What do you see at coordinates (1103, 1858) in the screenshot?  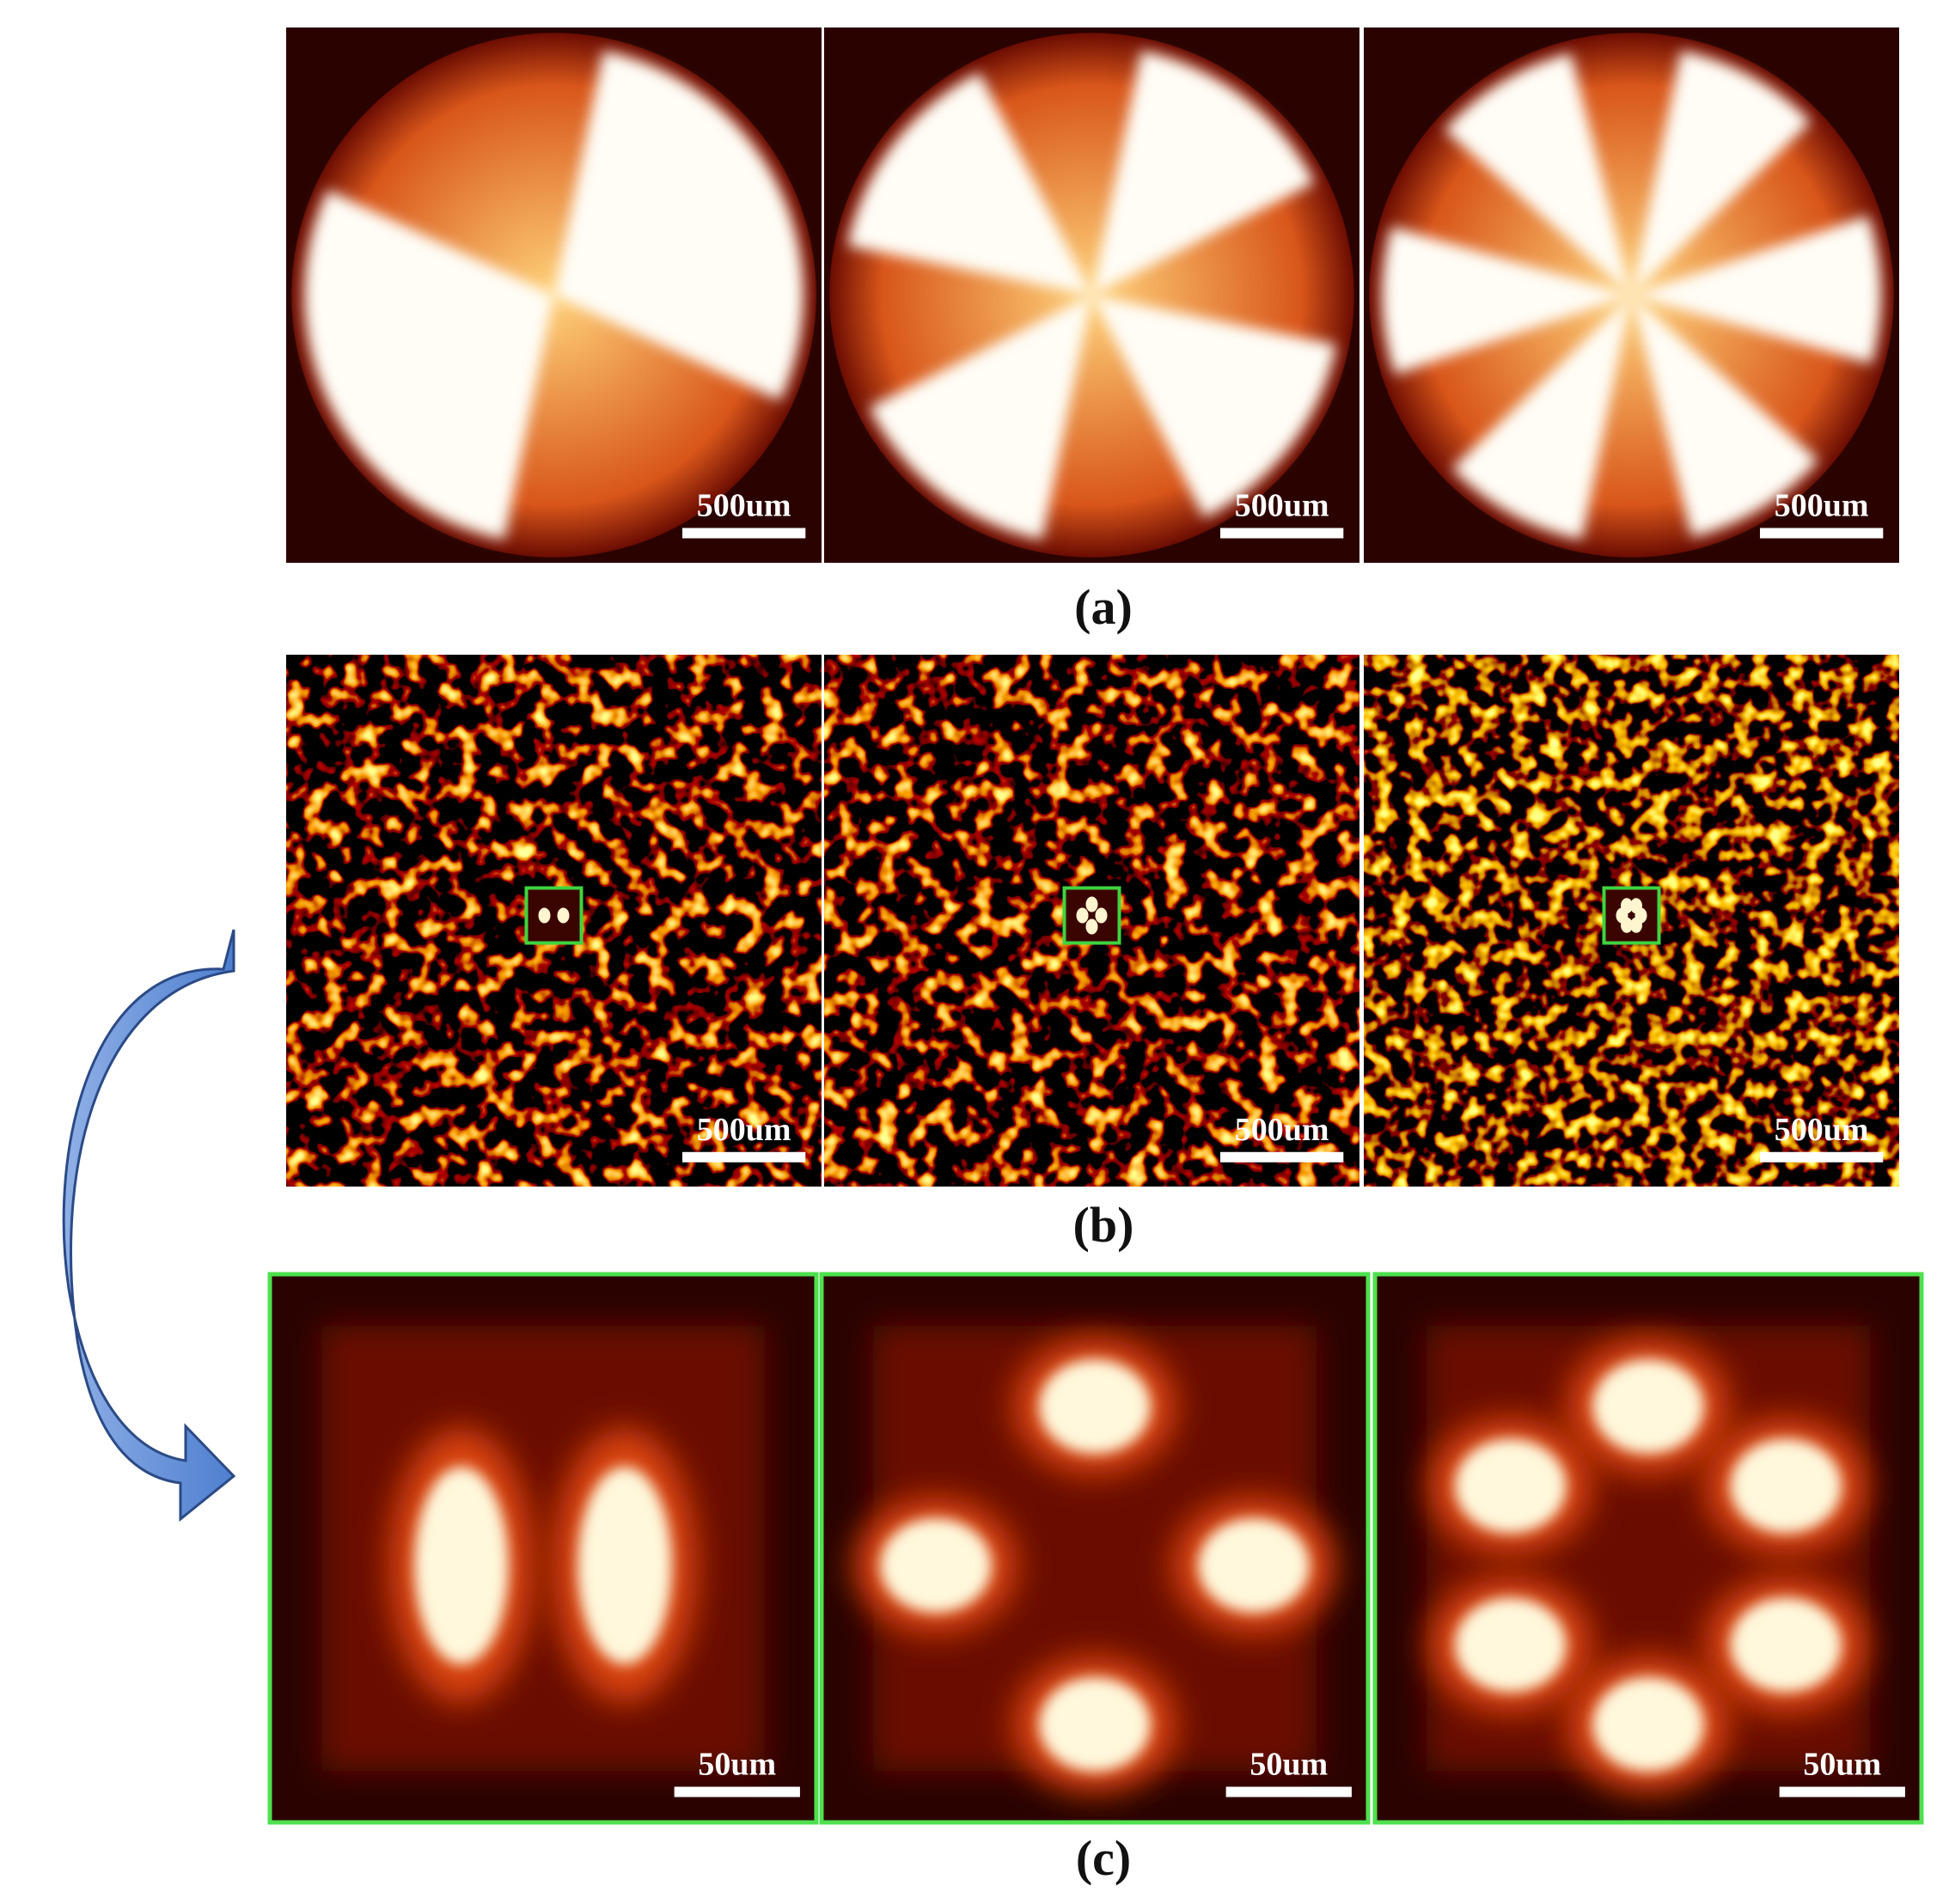 I see `panel-label: (c)` at bounding box center [1103, 1858].